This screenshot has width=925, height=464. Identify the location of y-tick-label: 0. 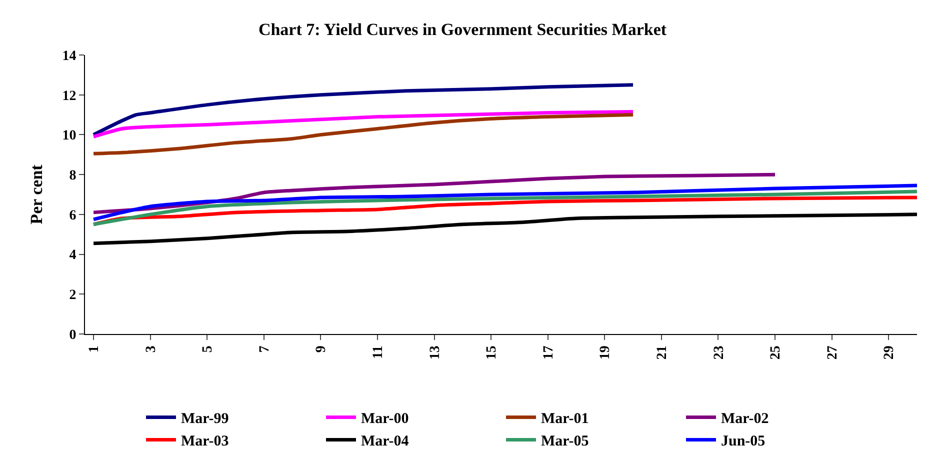
(72, 335).